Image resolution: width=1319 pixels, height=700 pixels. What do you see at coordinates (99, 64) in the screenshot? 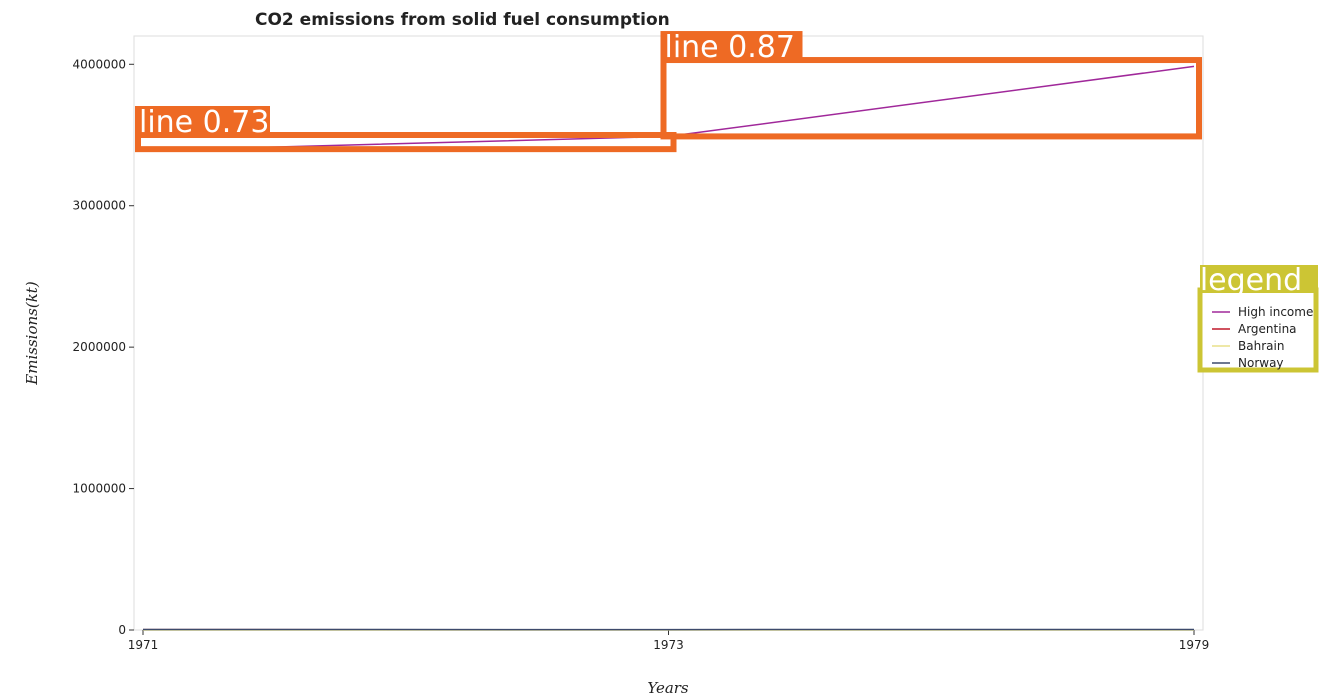
I see `y-tick-label: 4000000` at bounding box center [99, 64].